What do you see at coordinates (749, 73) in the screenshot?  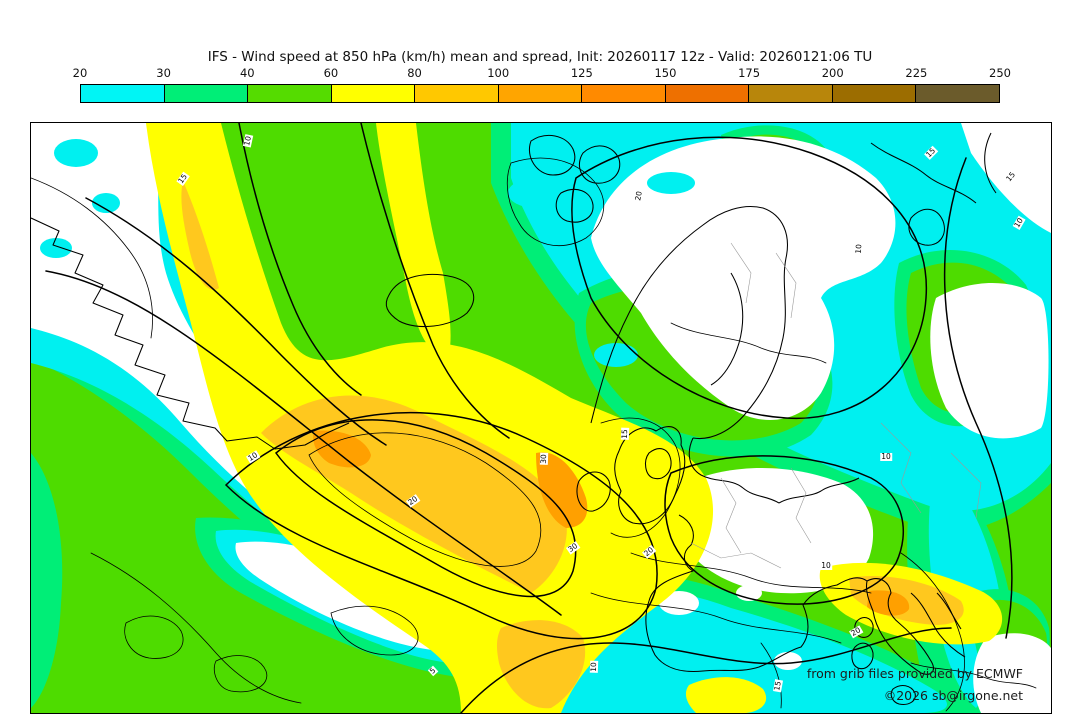 I see `colorbar-tick-label: 175` at bounding box center [749, 73].